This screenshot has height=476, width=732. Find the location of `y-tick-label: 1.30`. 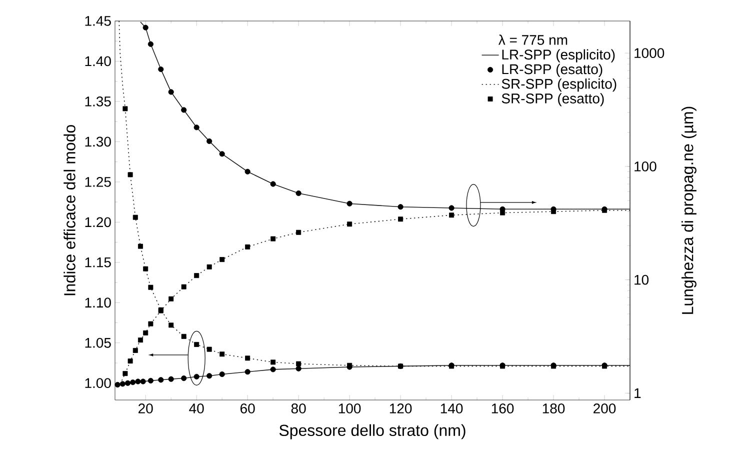

y-tick-label: 1.30 is located at coordinates (98, 141).